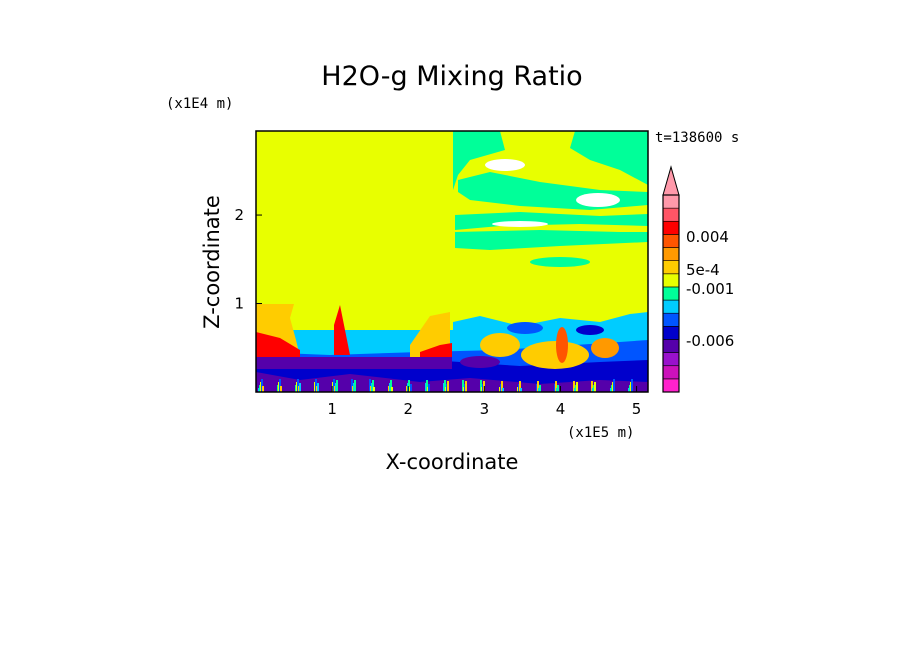 The width and height of the screenshot is (904, 654). What do you see at coordinates (703, 270) in the screenshot?
I see `colorbar-label: 5e-4` at bounding box center [703, 270].